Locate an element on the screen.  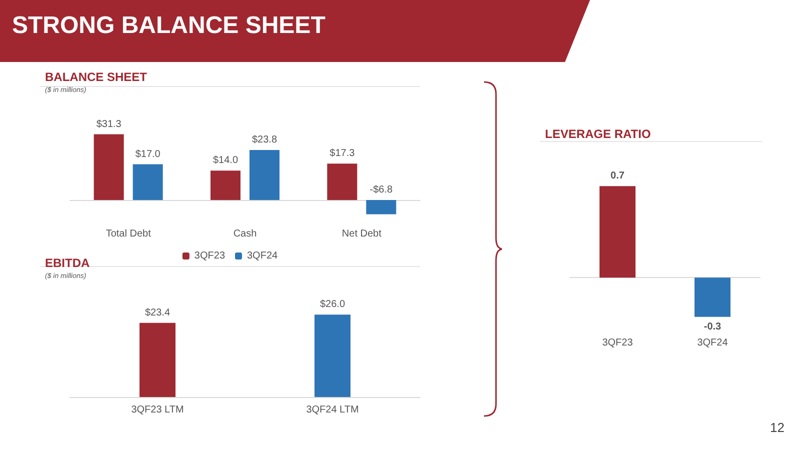
chart-title: BALANCE SHEET is located at coordinates (96, 77).